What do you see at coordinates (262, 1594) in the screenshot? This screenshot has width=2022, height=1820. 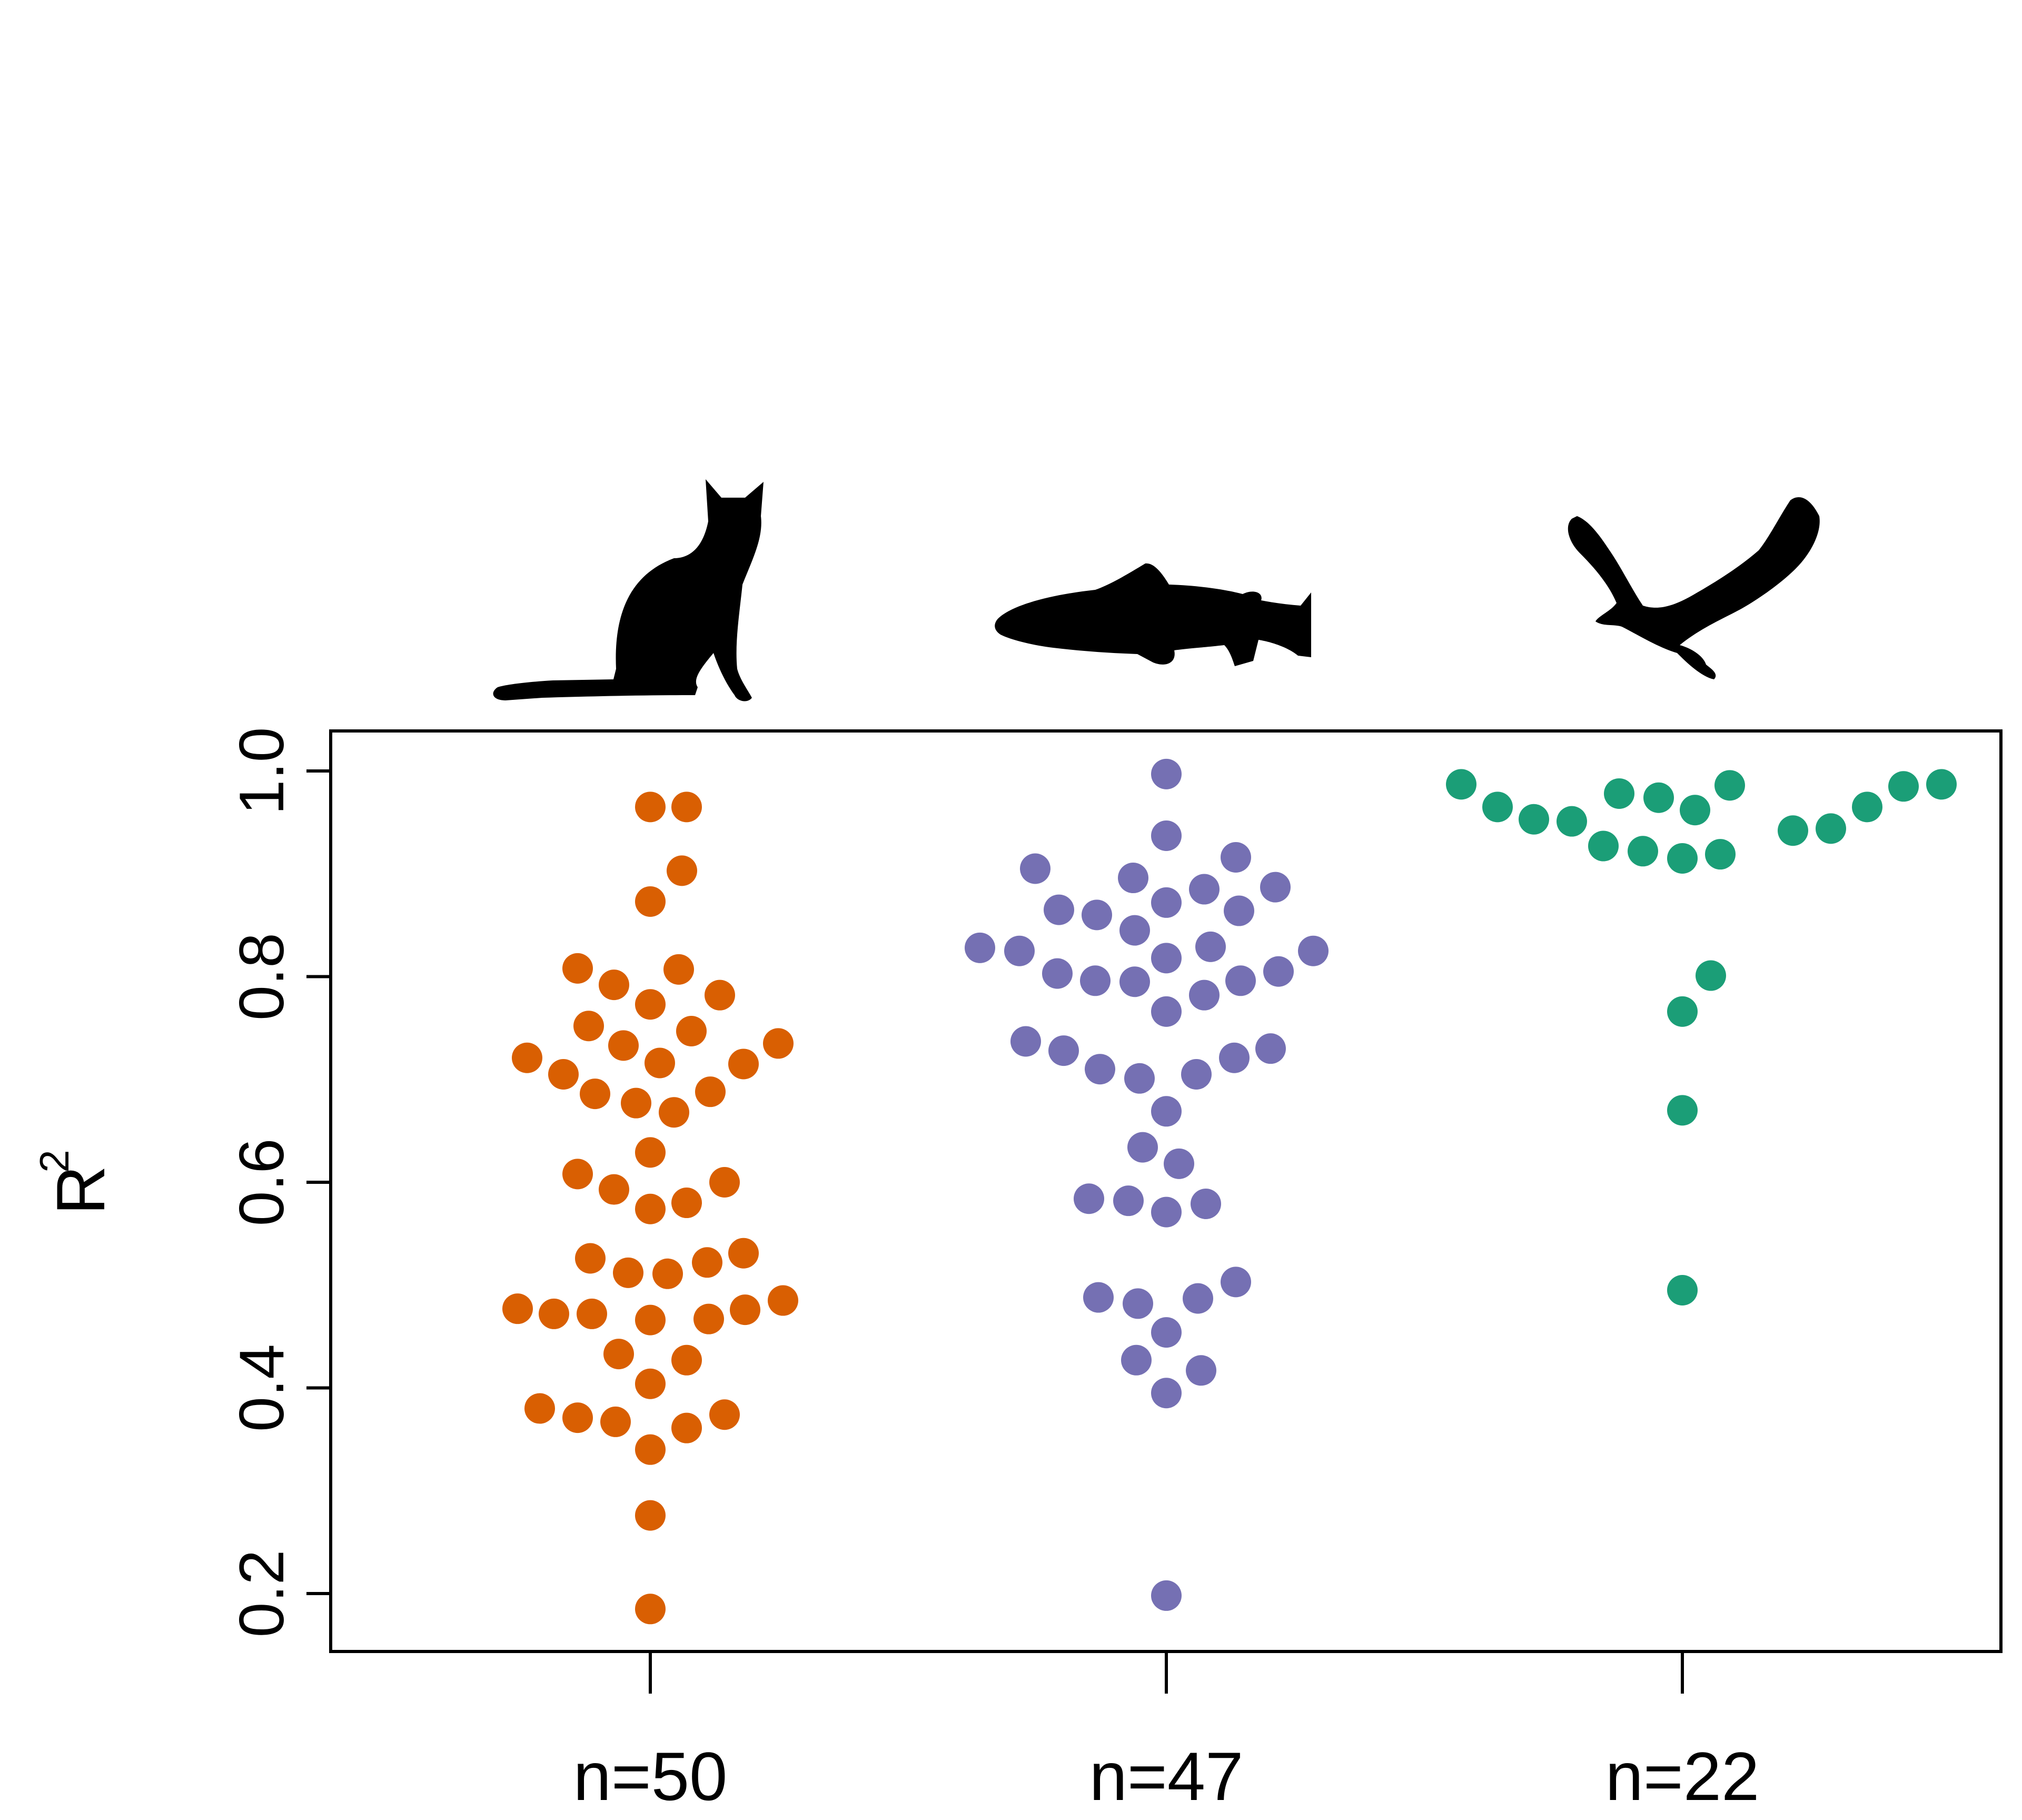 I see `y-tick-label: 0.2` at bounding box center [262, 1594].